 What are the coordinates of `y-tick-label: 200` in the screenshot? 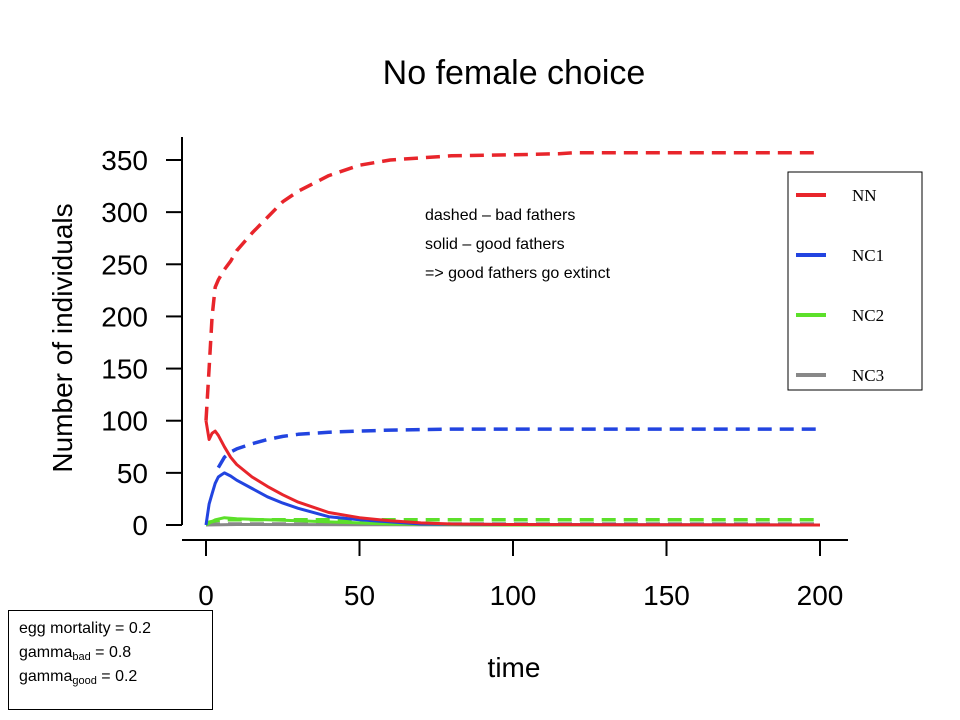 It's located at (124, 316).